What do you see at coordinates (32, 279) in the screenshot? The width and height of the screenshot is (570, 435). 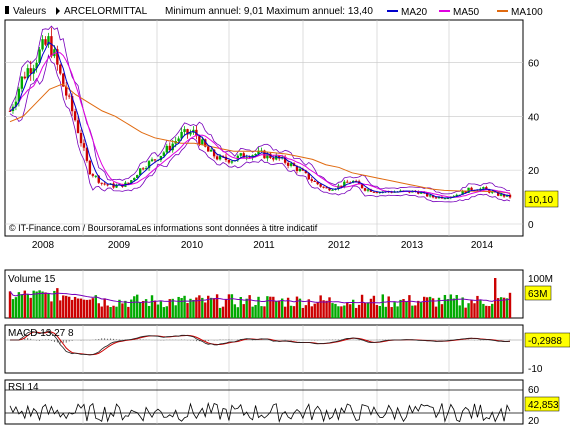 I see `volume-title: Volume 15` at bounding box center [32, 279].